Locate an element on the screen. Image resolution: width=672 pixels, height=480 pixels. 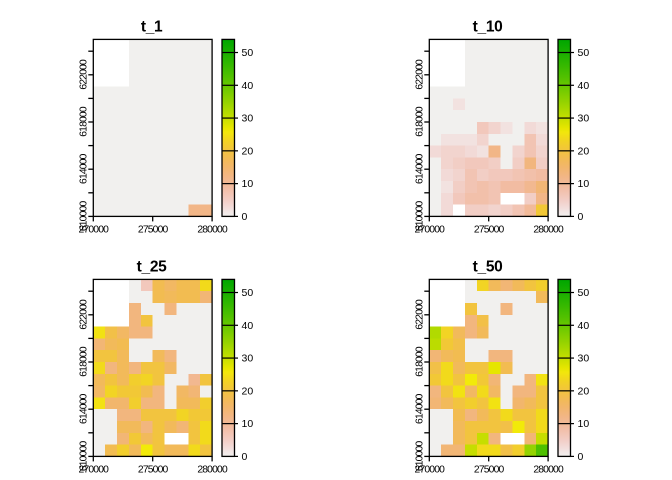
svg-text: t_25 is located at coordinates (152, 267).